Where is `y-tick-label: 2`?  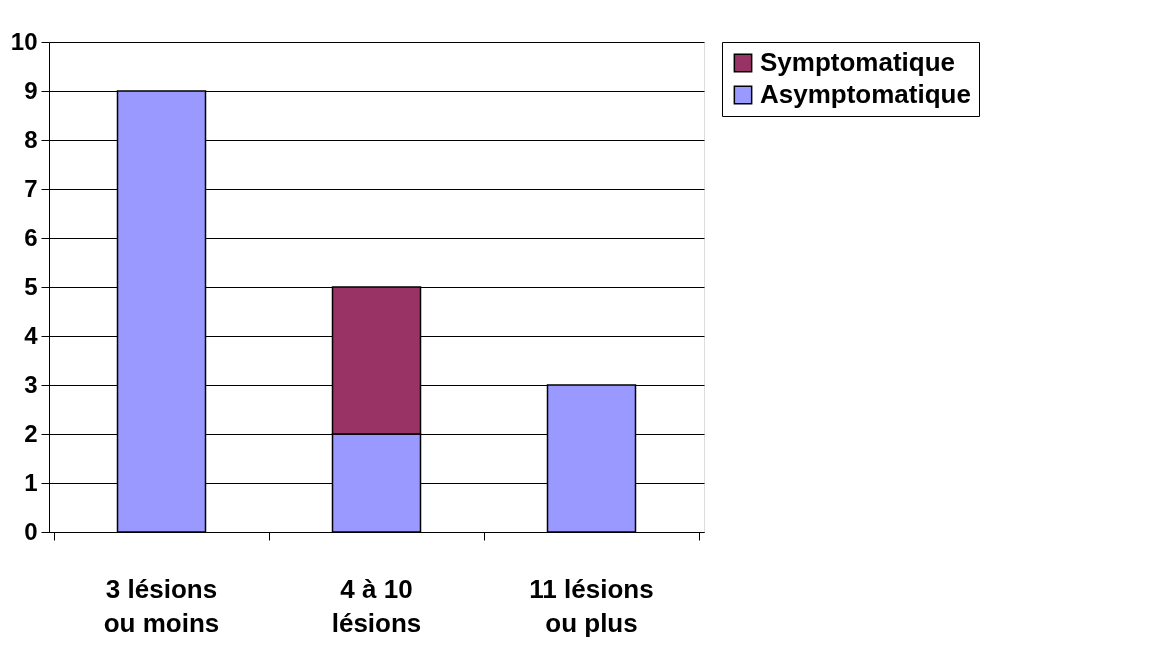
y-tick-label: 2 is located at coordinates (31, 433).